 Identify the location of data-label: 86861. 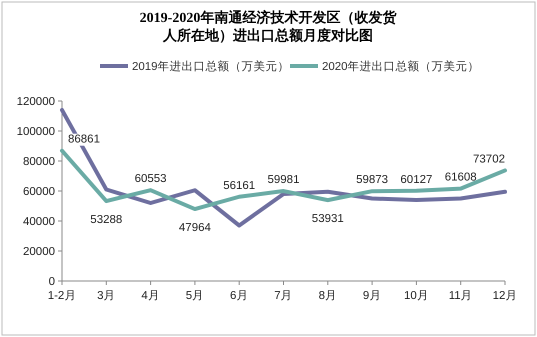
(84, 140).